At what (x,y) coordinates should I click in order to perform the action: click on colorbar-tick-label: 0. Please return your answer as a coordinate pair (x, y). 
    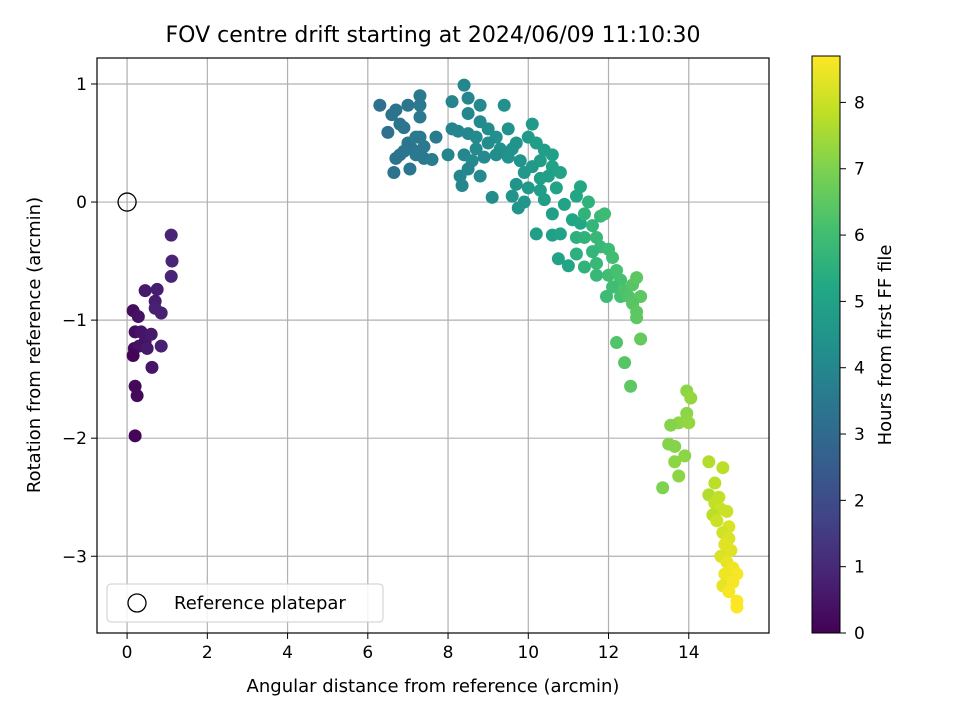
    Looking at the image, I should click on (859, 634).